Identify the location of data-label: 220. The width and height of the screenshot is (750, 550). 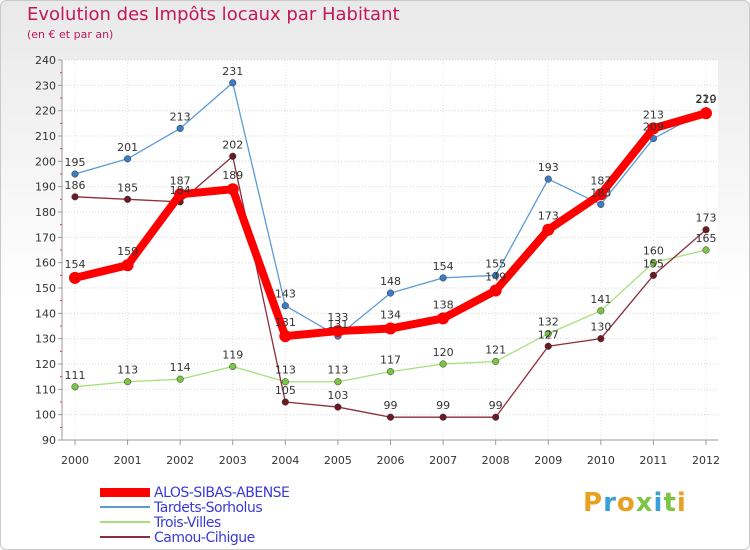
(706, 99).